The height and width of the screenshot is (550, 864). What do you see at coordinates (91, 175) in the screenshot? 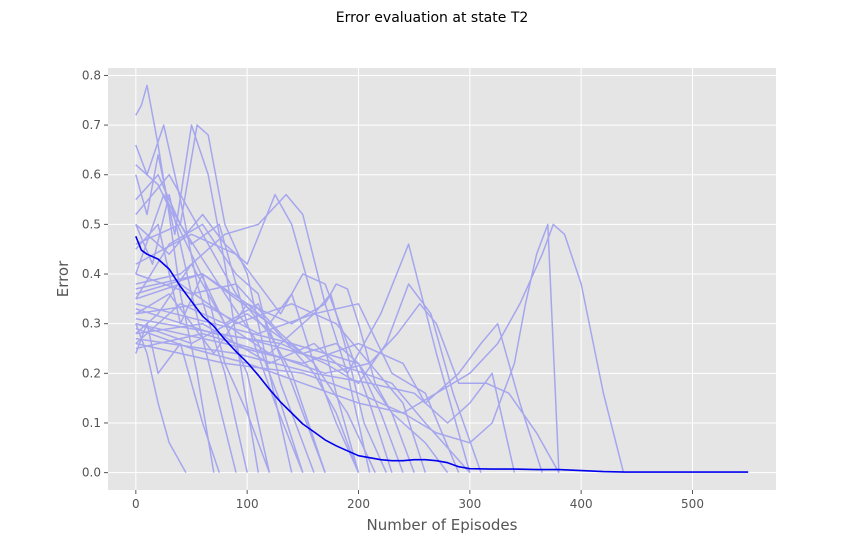
I see `y-tick-label: 0.6` at bounding box center [91, 175].